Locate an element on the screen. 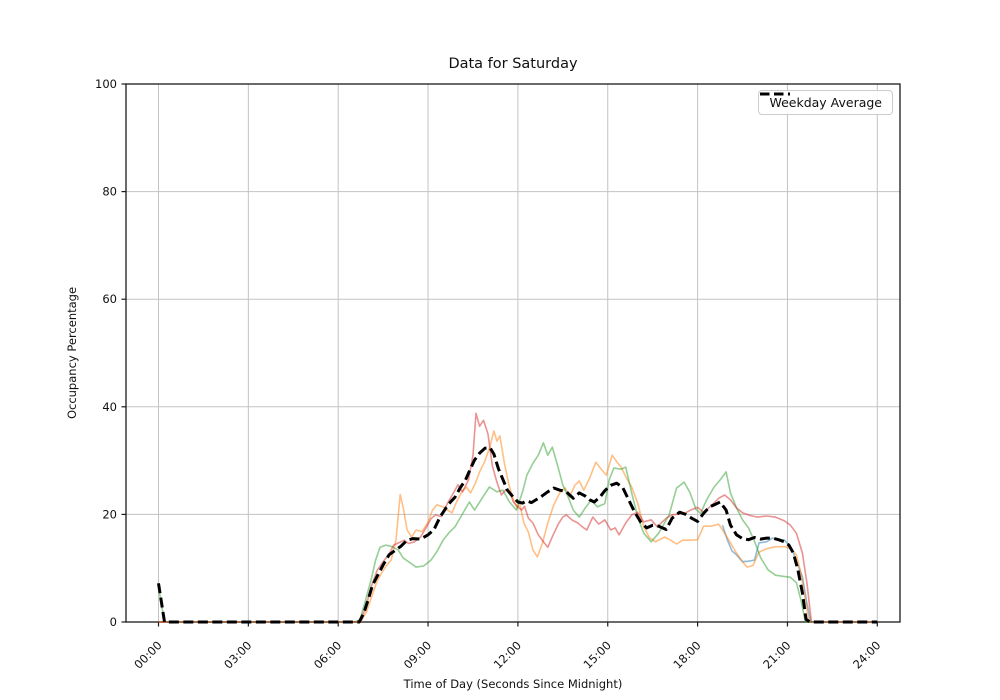 The image size is (1000, 700). y-tick-label: 60 is located at coordinates (109, 299).